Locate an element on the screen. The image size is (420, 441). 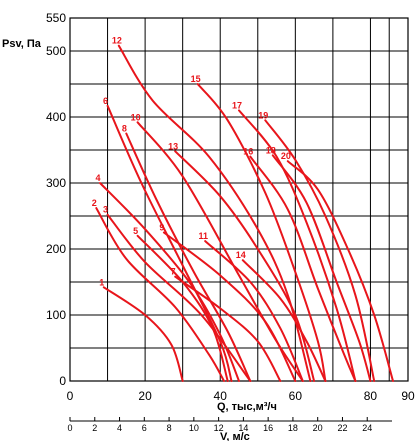
curve-label-12: 12 is located at coordinates (117, 41).